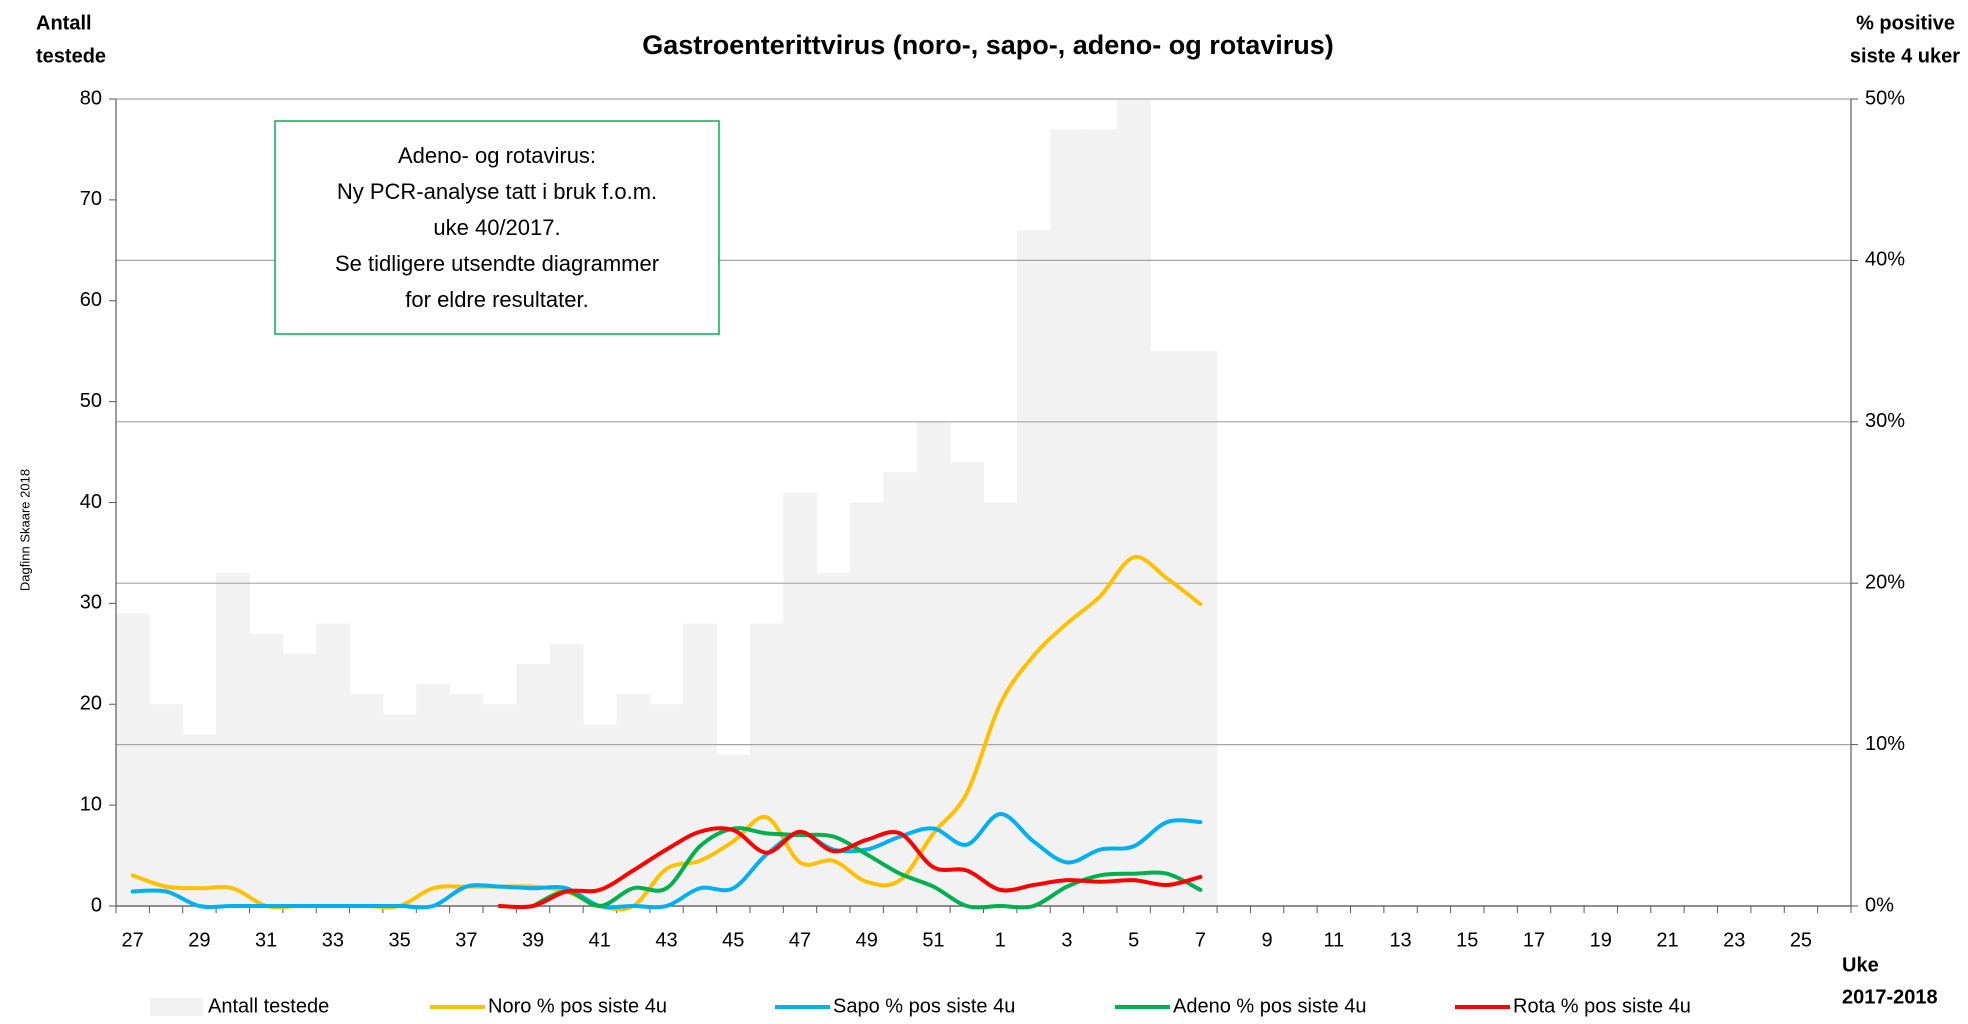  Describe the element at coordinates (133, 940) in the screenshot. I see `x-tick-label: 27` at that location.